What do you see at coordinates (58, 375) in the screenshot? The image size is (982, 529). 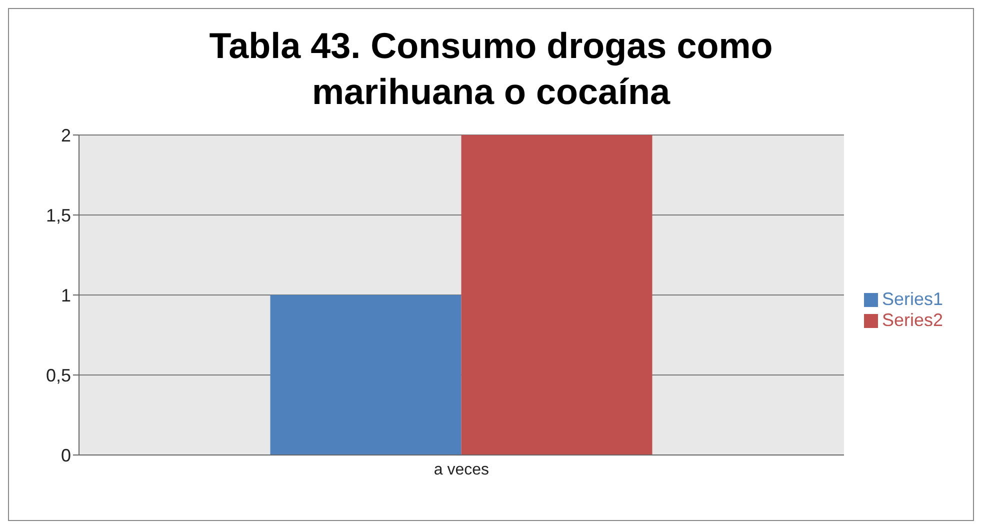 I see `y-tick-label: 0,5` at bounding box center [58, 375].